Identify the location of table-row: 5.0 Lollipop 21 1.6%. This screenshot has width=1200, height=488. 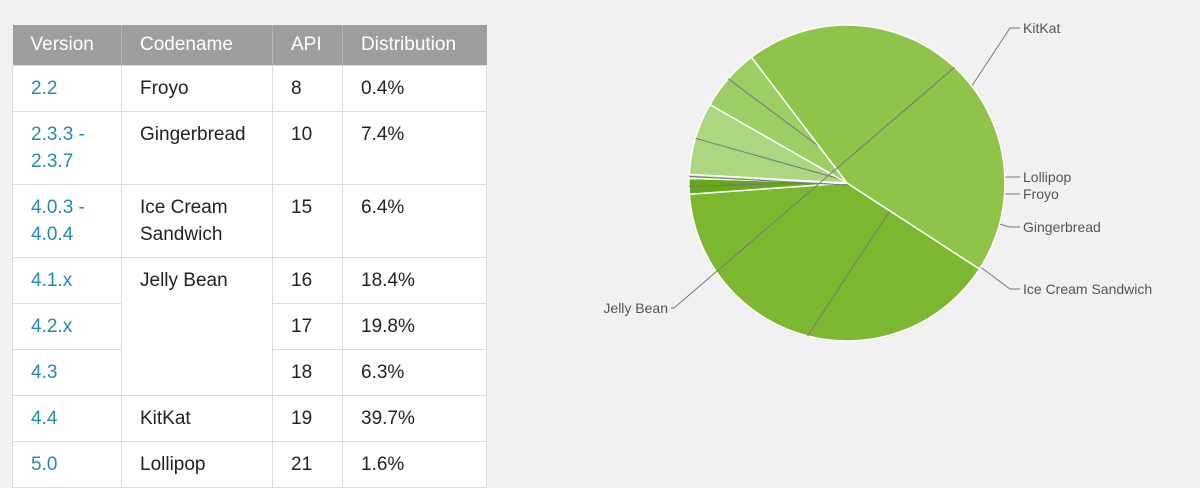
(249, 464).